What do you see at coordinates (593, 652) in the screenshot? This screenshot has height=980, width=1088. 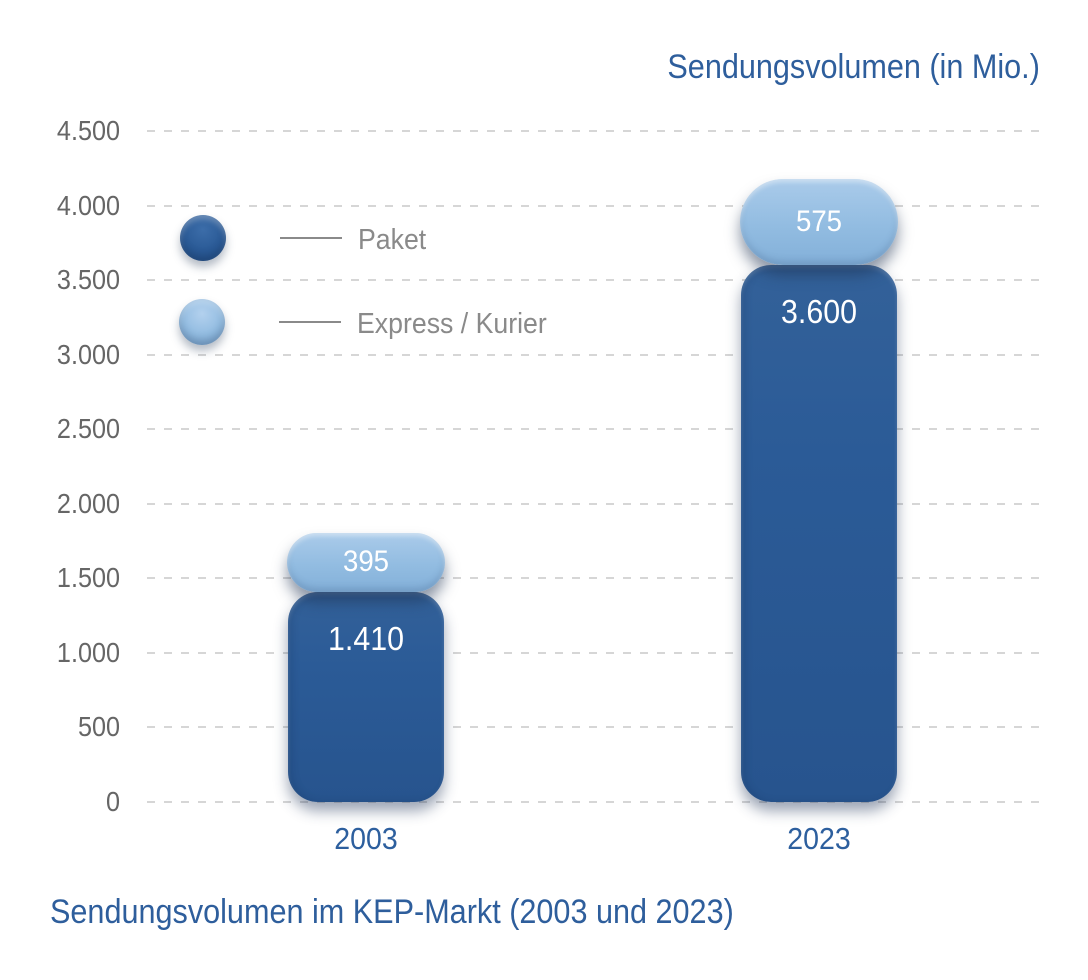 I see `gridline-1.000` at bounding box center [593, 652].